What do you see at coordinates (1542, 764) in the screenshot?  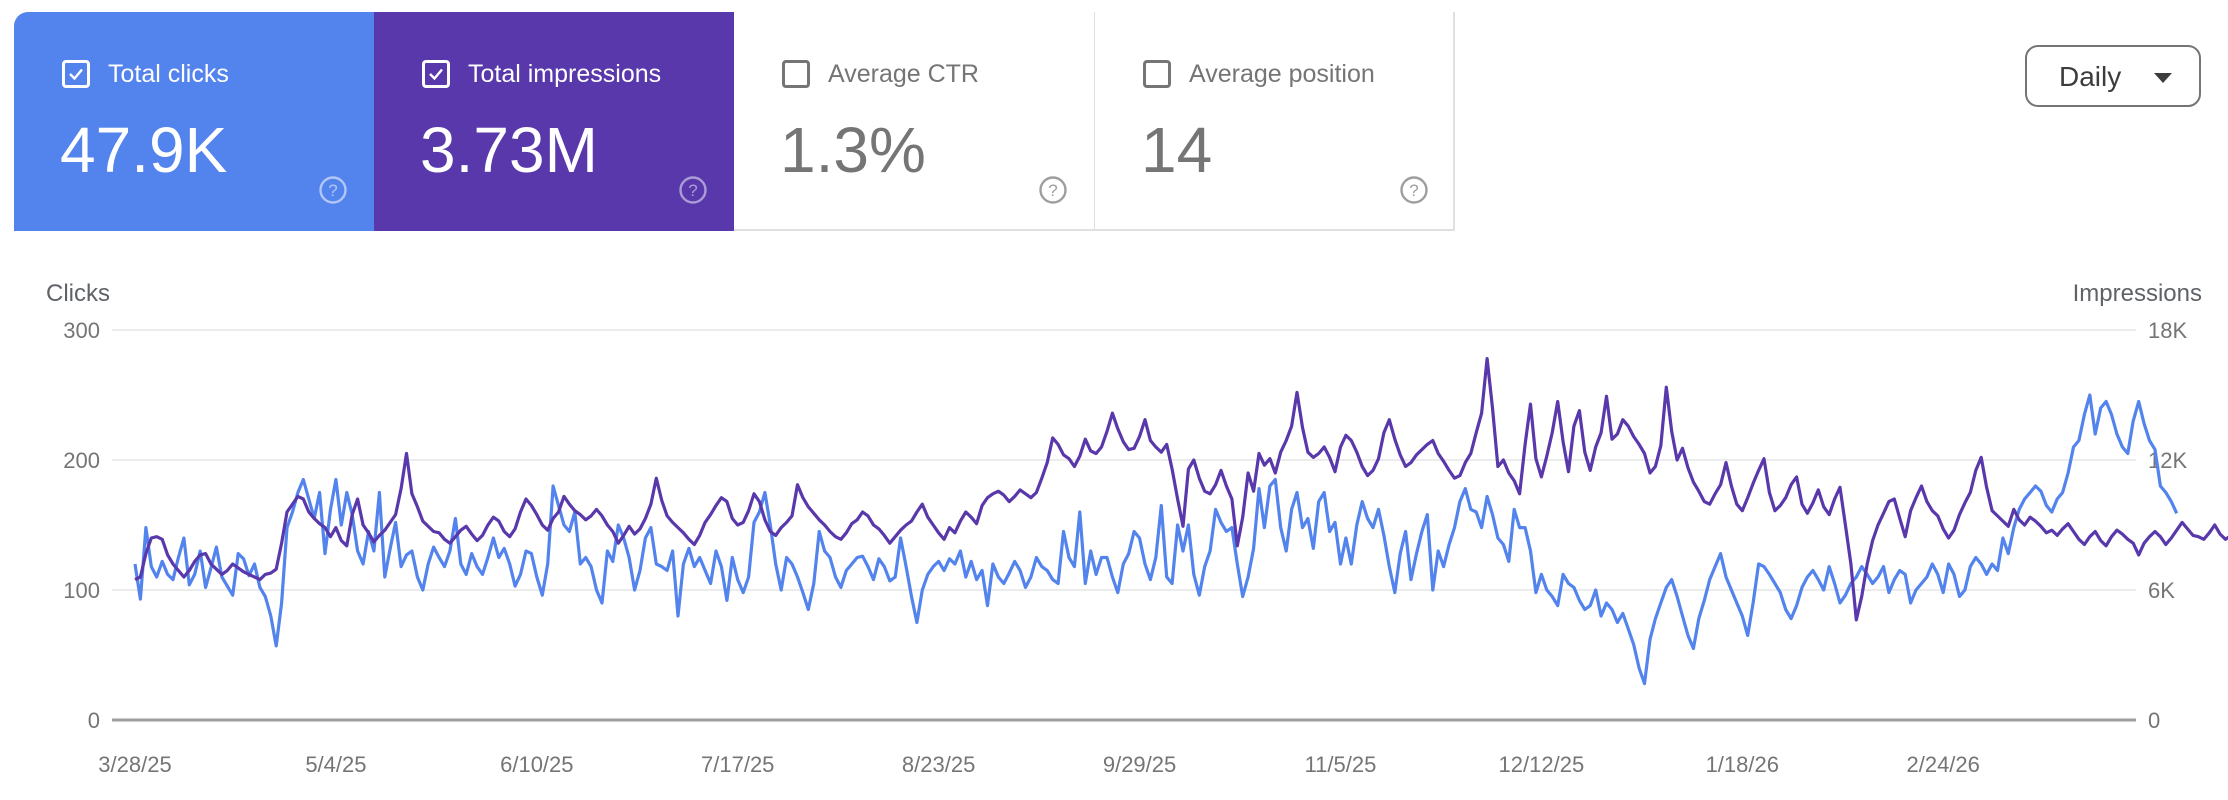 I see `x-tick-label: 12/12/25` at bounding box center [1542, 764].